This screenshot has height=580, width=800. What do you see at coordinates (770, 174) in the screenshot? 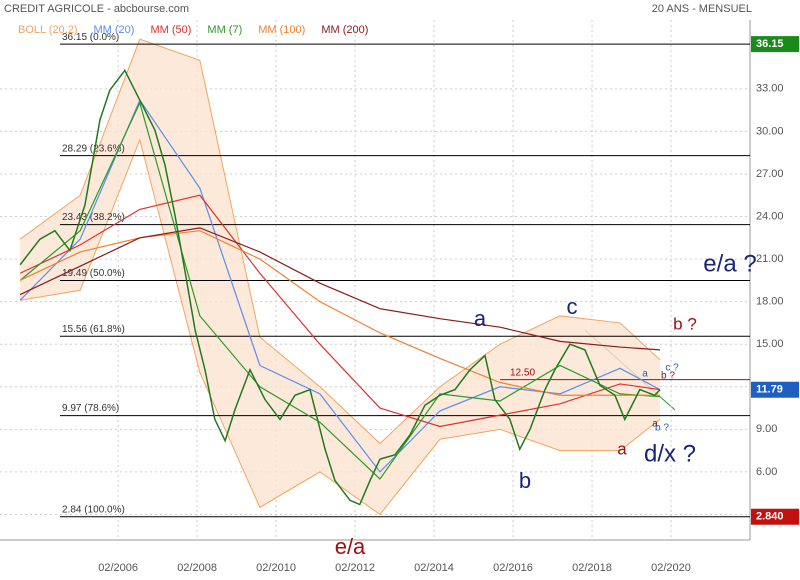
I see `y-tick-label: 27.00` at bounding box center [770, 174].